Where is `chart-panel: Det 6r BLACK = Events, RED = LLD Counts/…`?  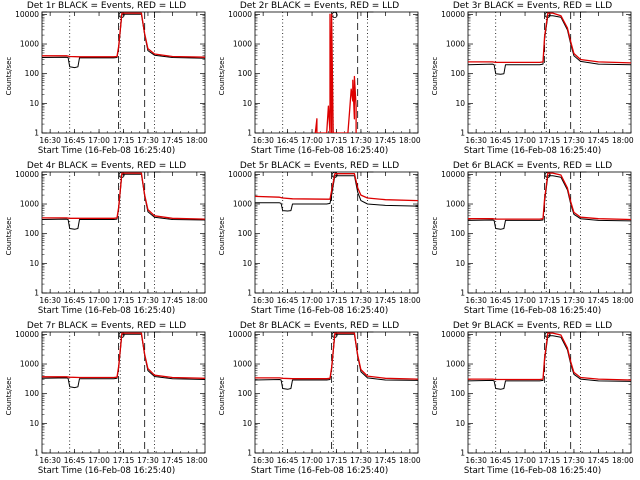 chart-panel: Det 6r BLACK = Events, RED = LLD Counts/… is located at coordinates (532, 240).